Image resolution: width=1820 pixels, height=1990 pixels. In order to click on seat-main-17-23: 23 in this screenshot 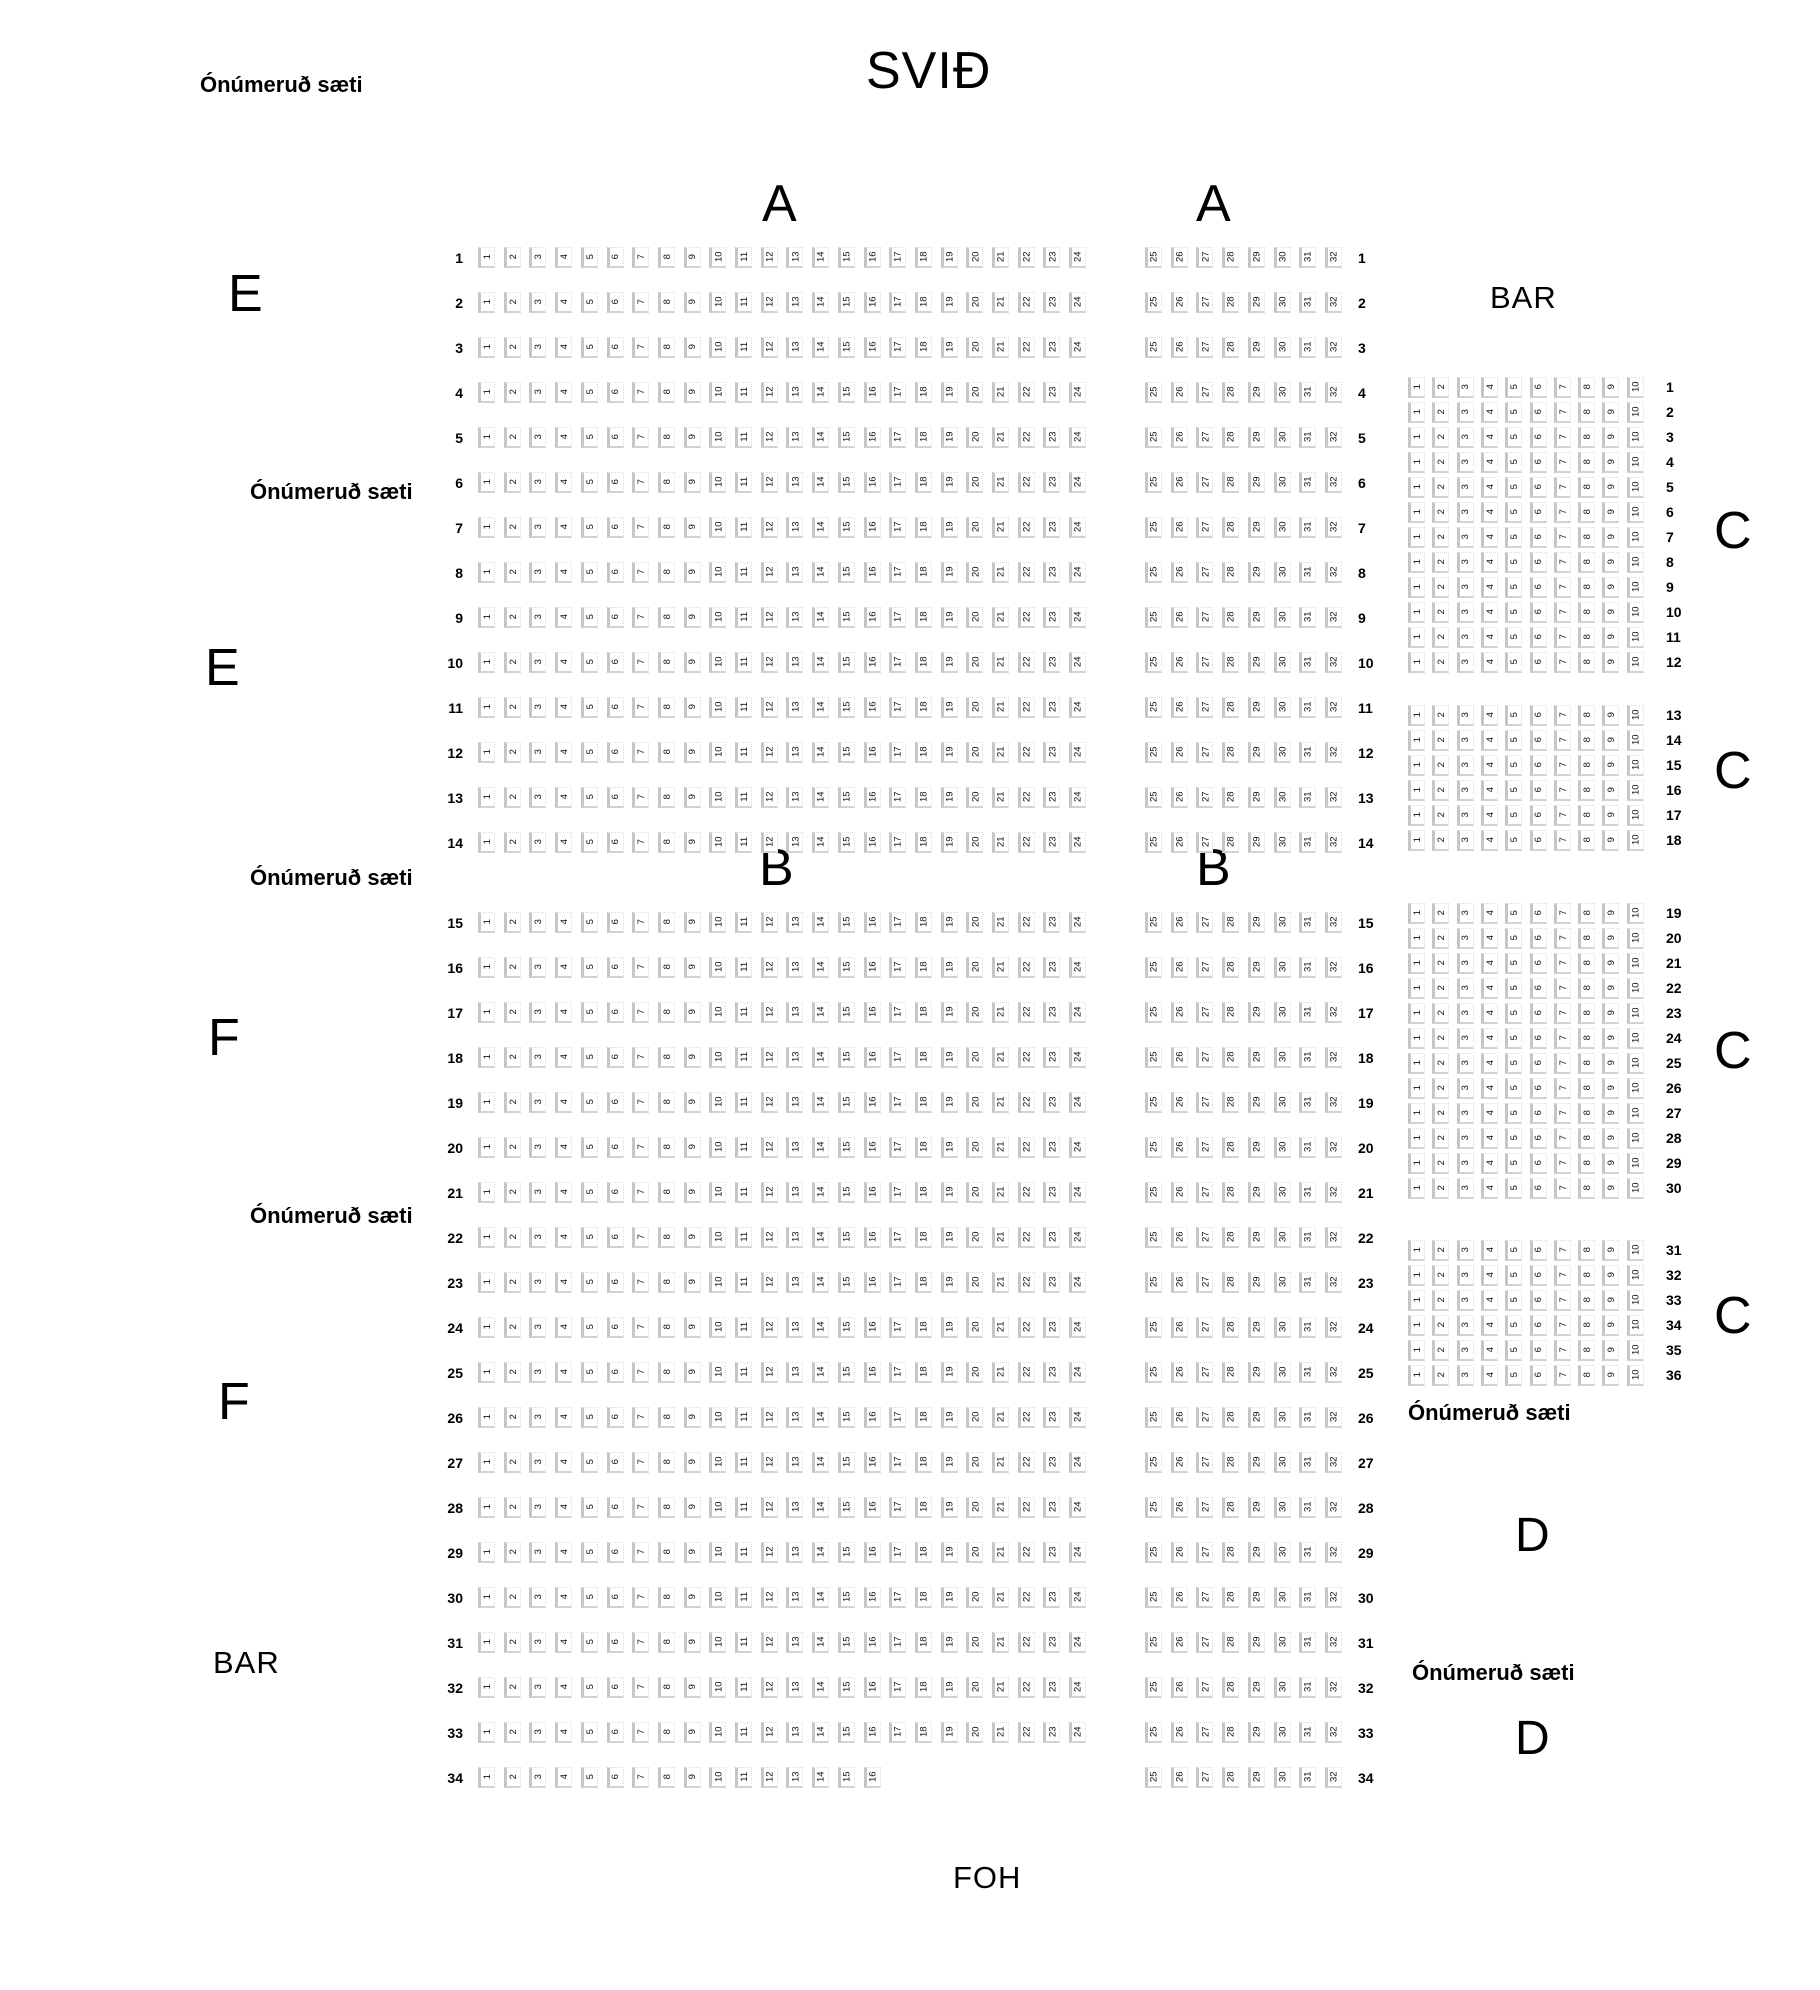, I will do `click(1052, 1012)`.